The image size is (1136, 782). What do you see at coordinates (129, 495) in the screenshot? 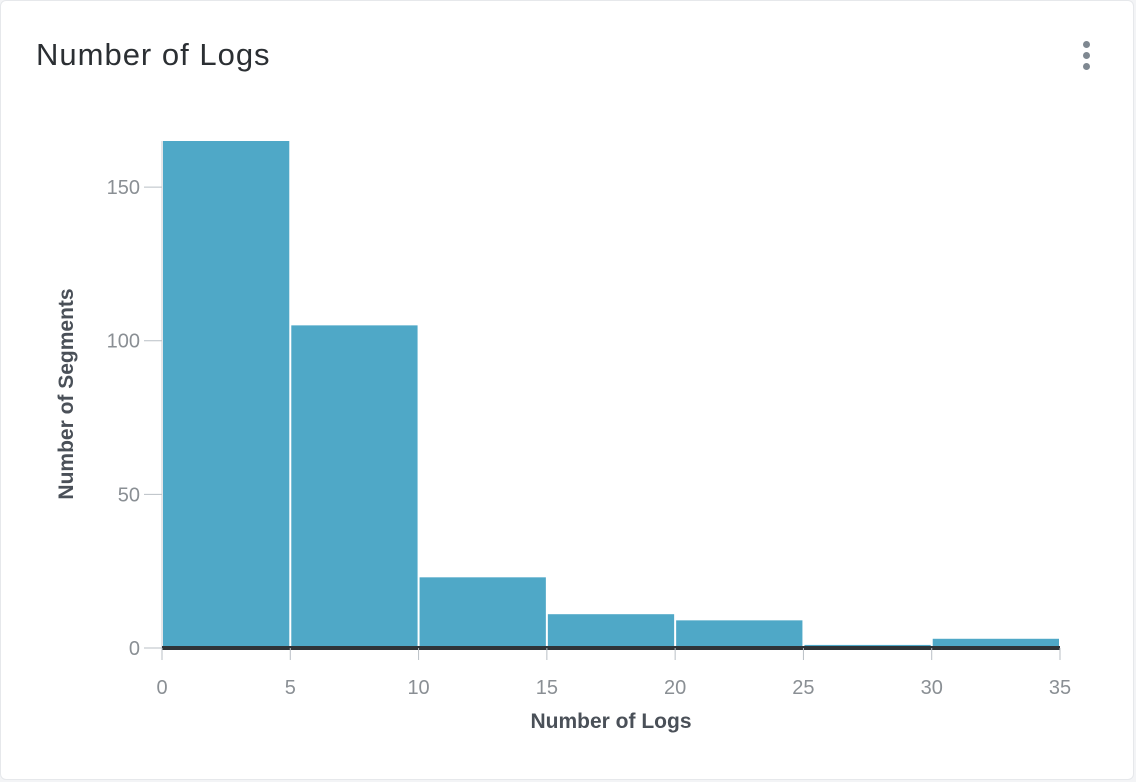
I see `y-tick-label: 50` at bounding box center [129, 495].